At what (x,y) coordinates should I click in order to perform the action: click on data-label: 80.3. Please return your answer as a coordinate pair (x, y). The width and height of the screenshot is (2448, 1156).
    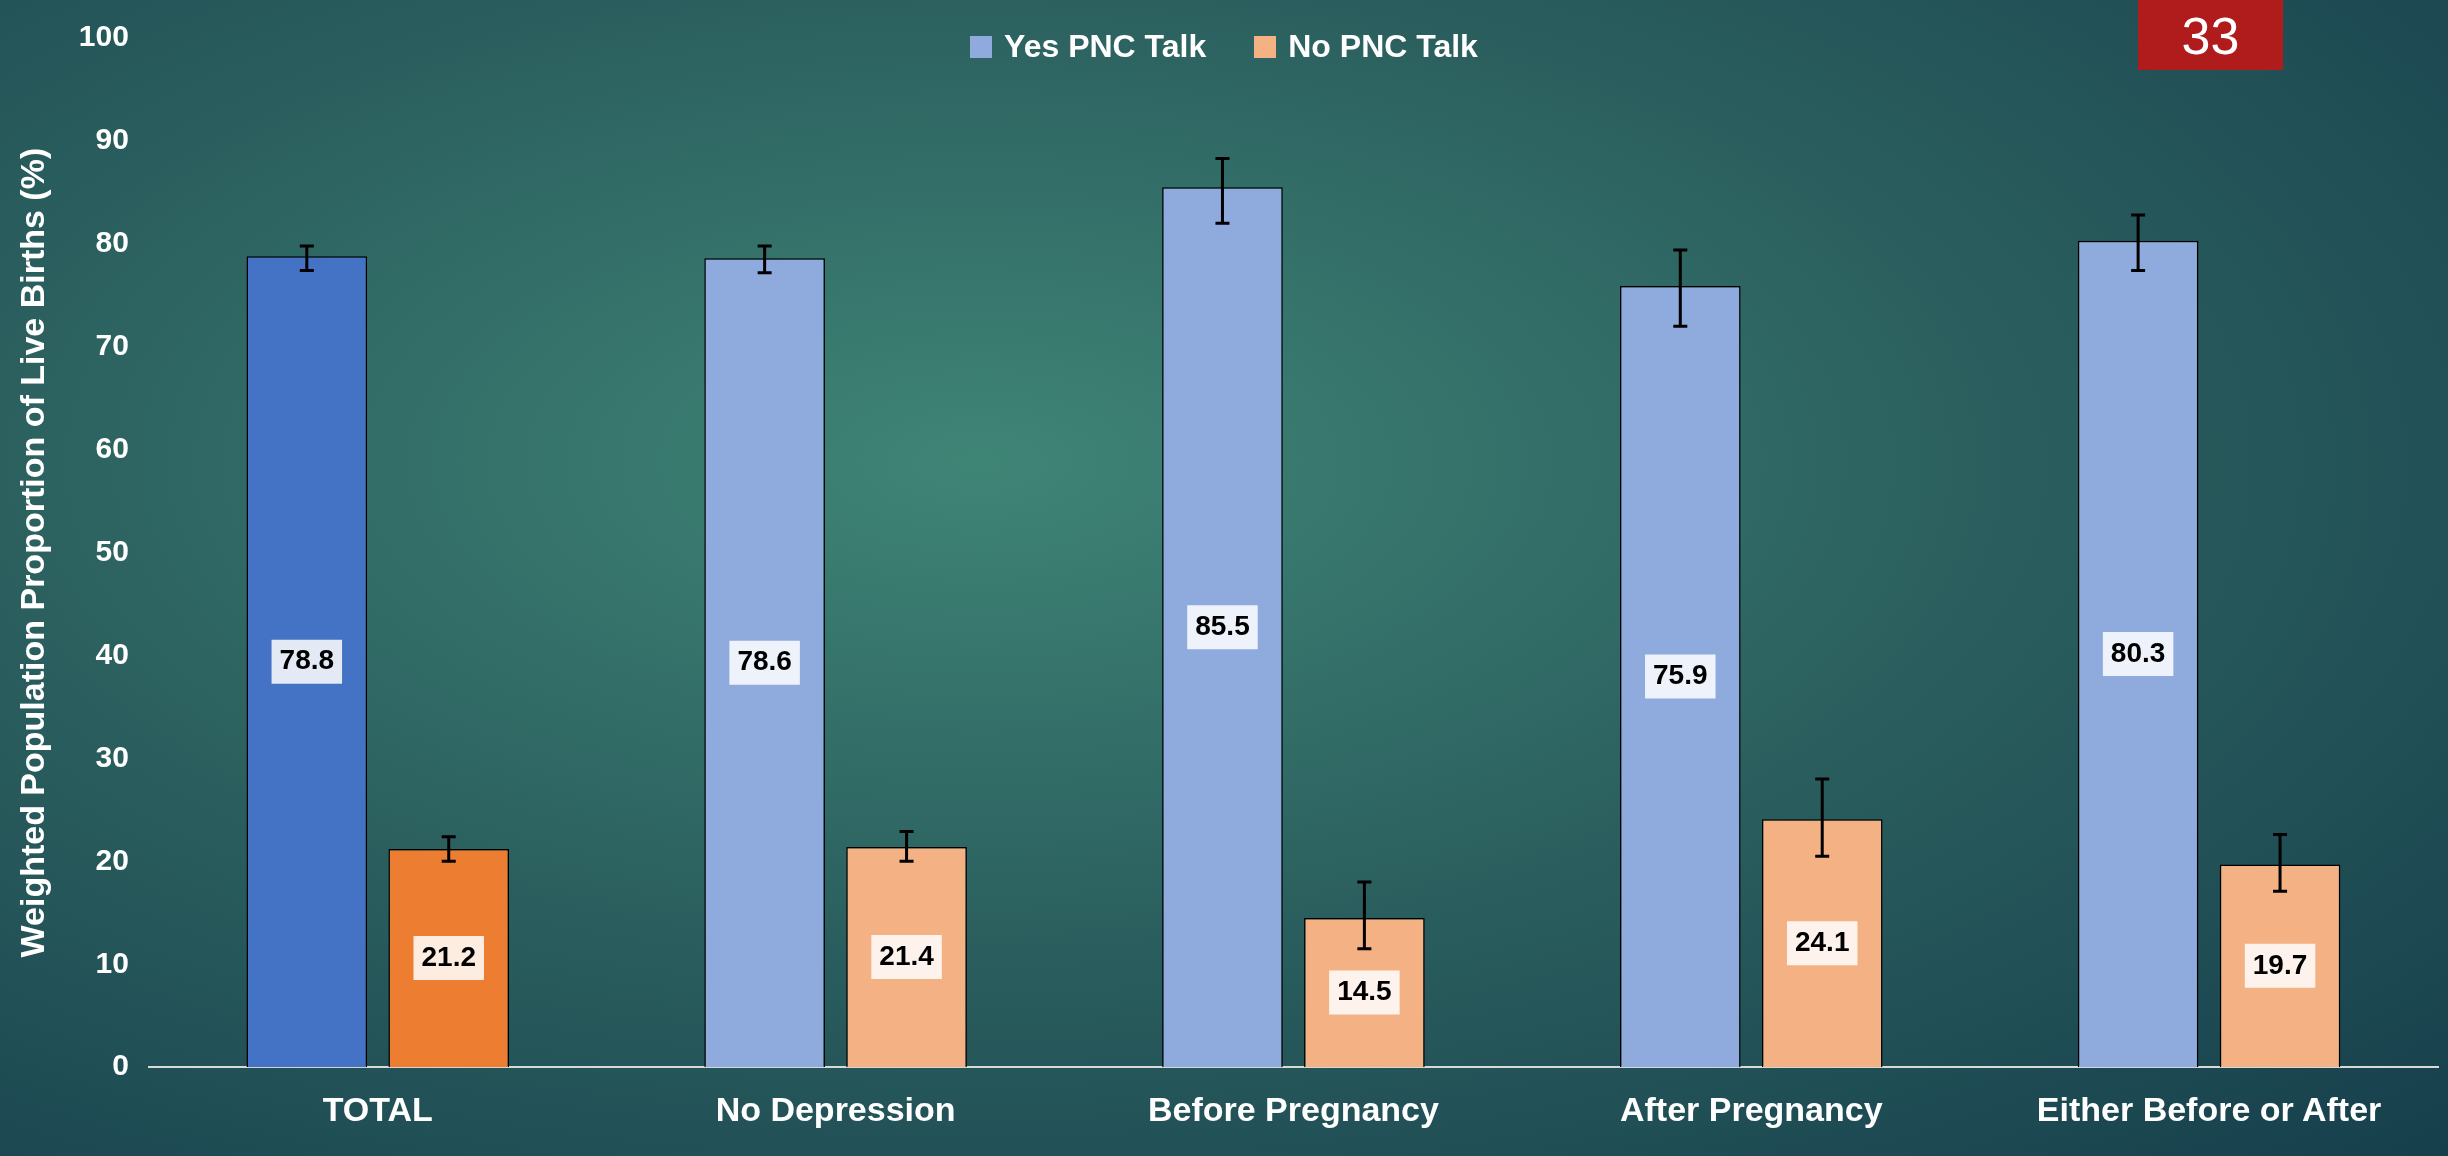
    Looking at the image, I should click on (2138, 652).